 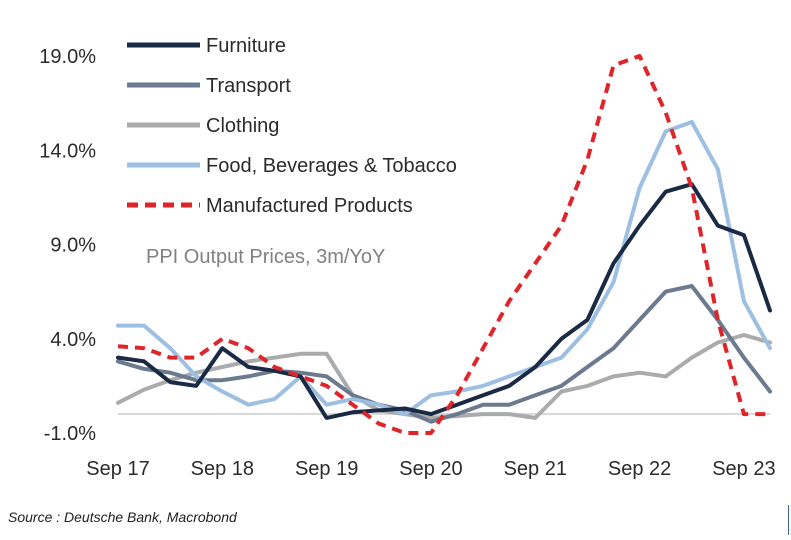 I want to click on x-tick-label: Sep 20, so click(x=430, y=469).